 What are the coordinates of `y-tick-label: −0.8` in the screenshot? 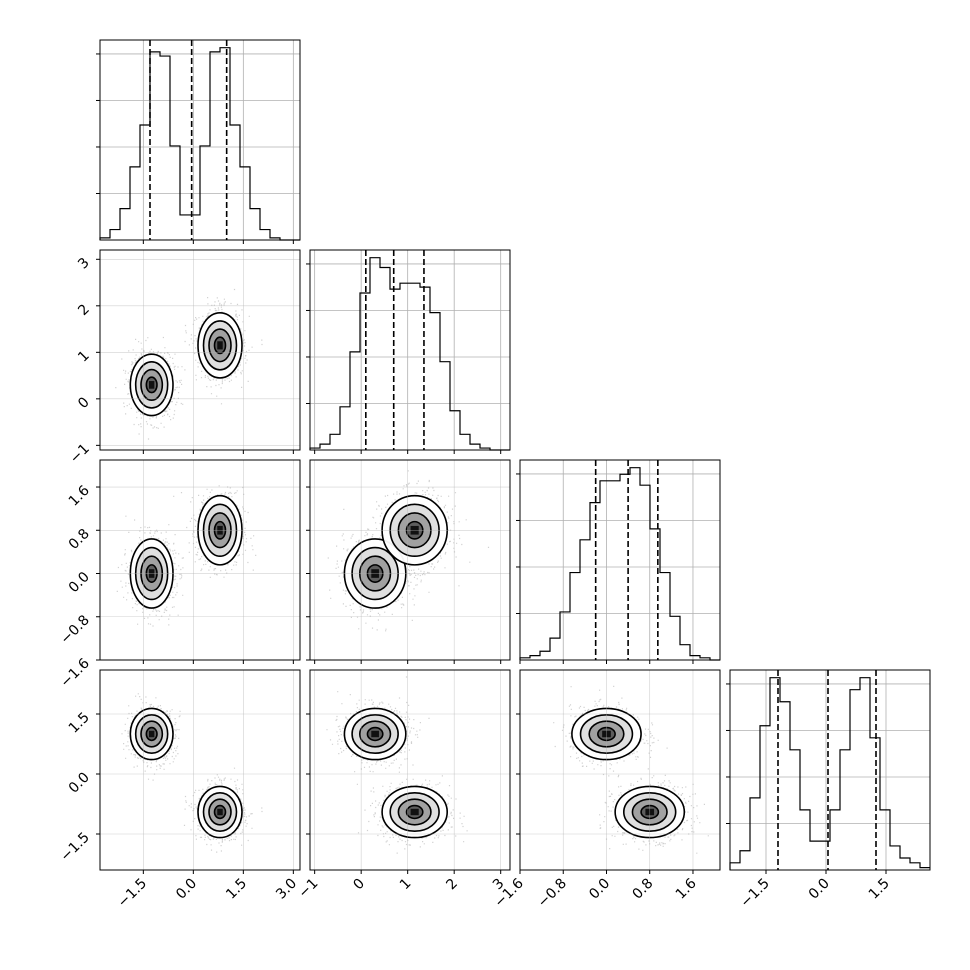 It's located at (74, 629).